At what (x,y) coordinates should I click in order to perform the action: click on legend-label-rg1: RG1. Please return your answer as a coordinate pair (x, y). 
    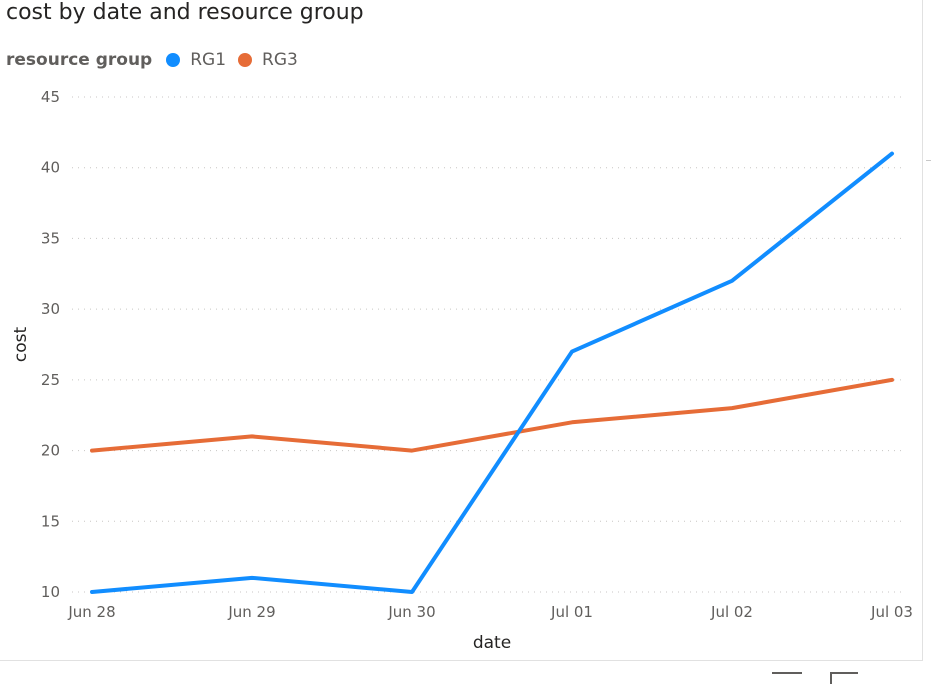
    Looking at the image, I should click on (208, 60).